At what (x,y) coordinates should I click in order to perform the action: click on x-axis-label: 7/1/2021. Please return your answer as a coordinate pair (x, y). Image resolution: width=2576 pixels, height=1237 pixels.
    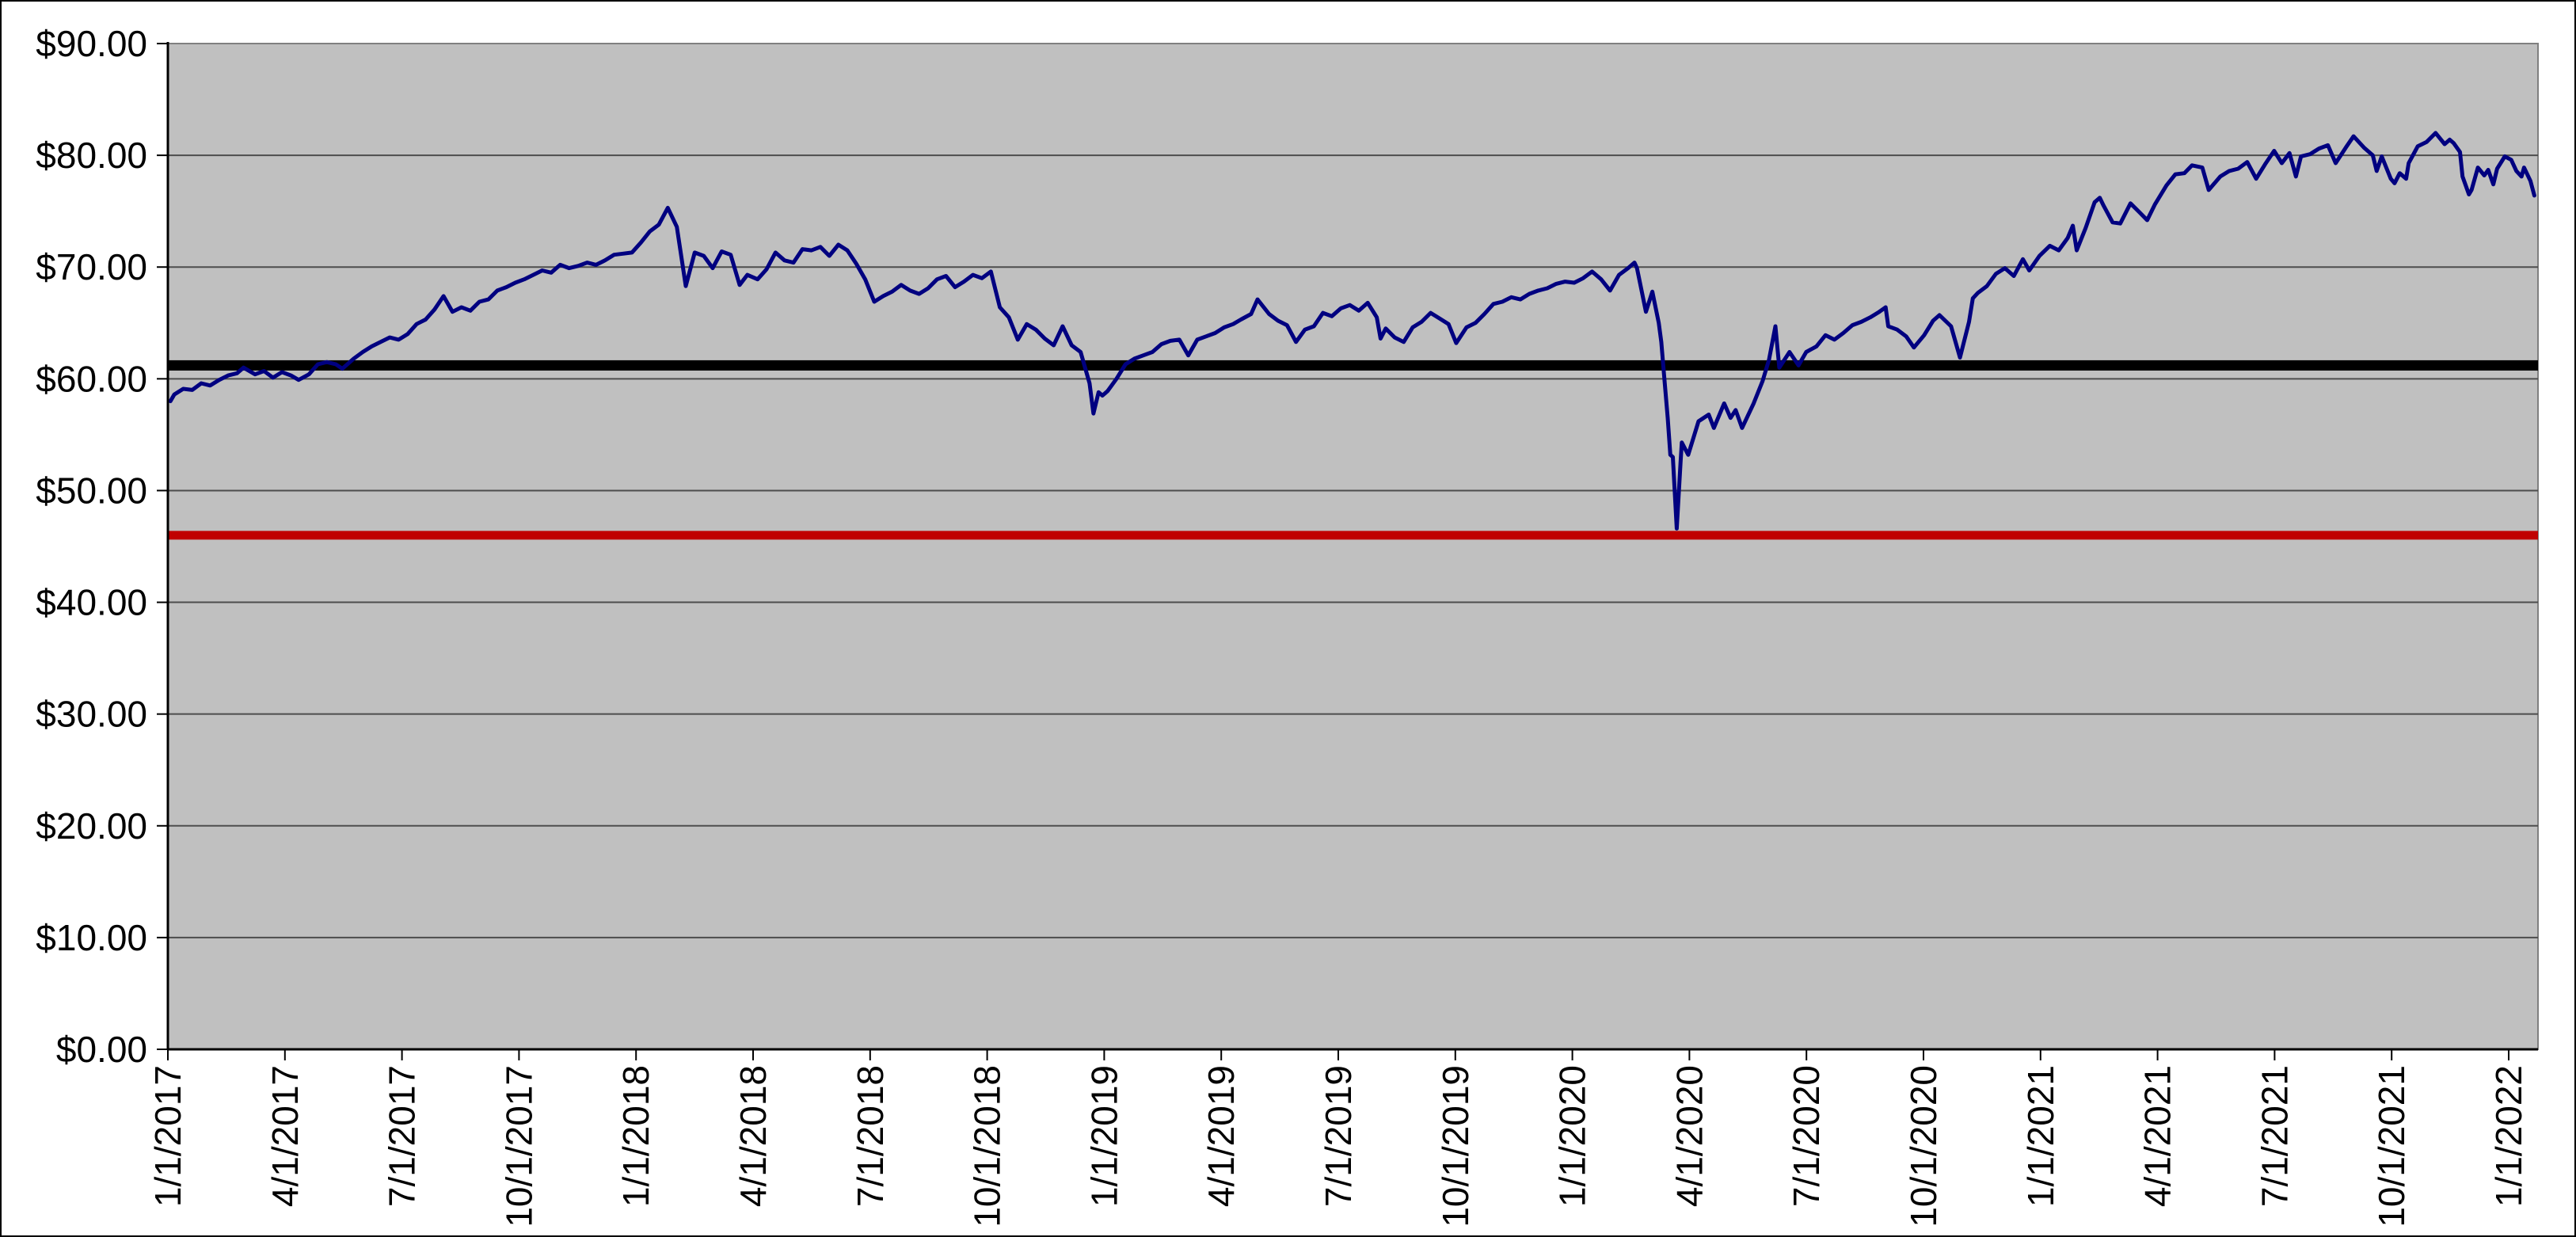
    Looking at the image, I should click on (2274, 1136).